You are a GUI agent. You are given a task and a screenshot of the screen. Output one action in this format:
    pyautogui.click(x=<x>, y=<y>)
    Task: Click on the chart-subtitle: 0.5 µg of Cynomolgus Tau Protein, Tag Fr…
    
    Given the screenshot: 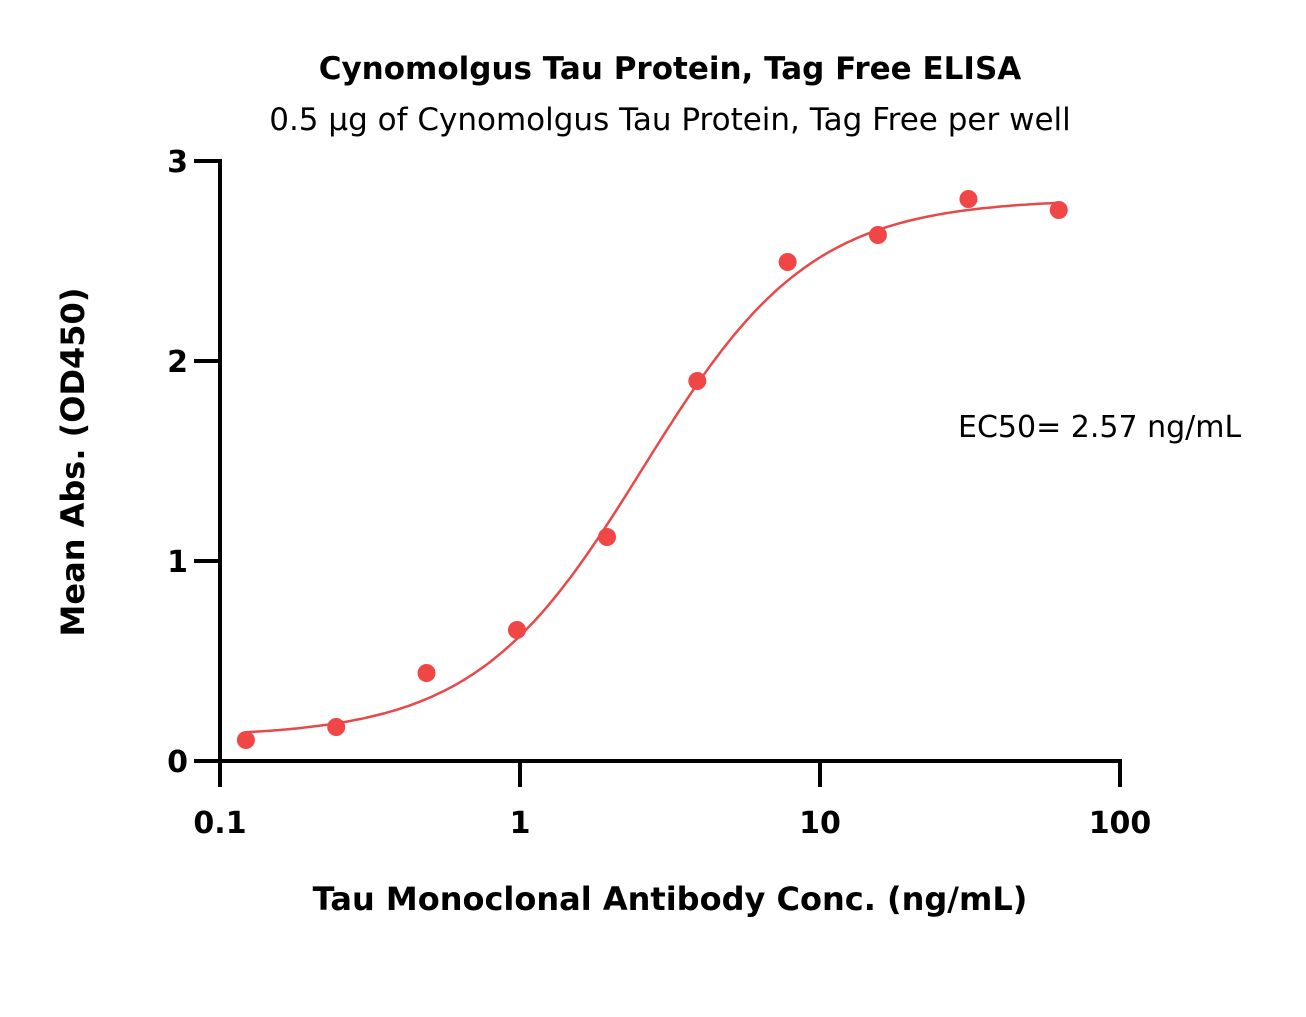 What is the action you would take?
    pyautogui.click(x=670, y=120)
    